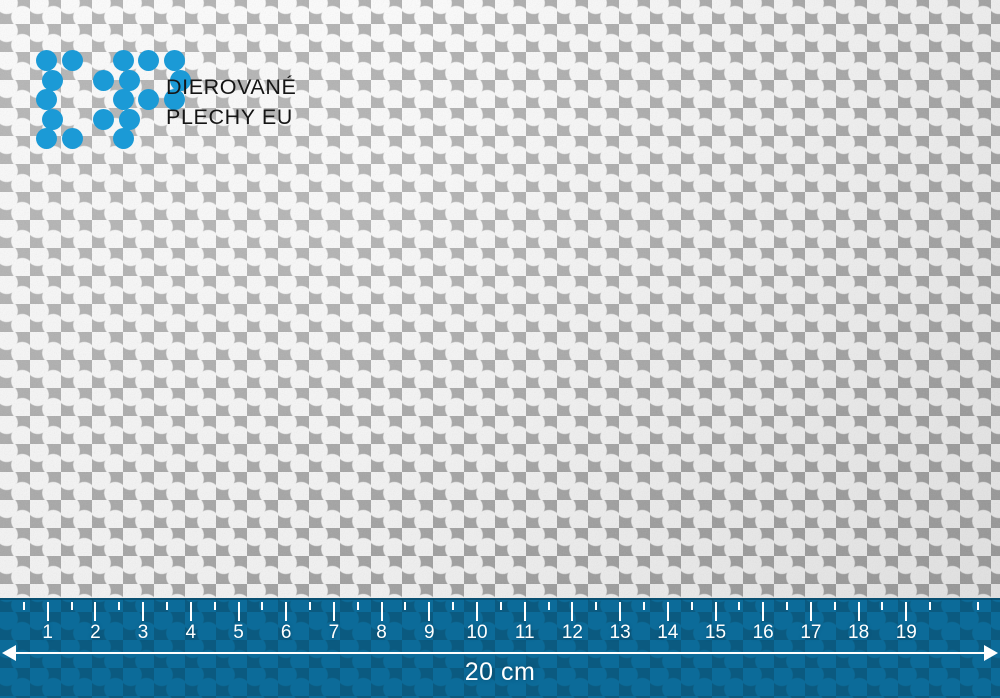  What do you see at coordinates (334, 632) in the screenshot?
I see `ruler-tick-label: 7` at bounding box center [334, 632].